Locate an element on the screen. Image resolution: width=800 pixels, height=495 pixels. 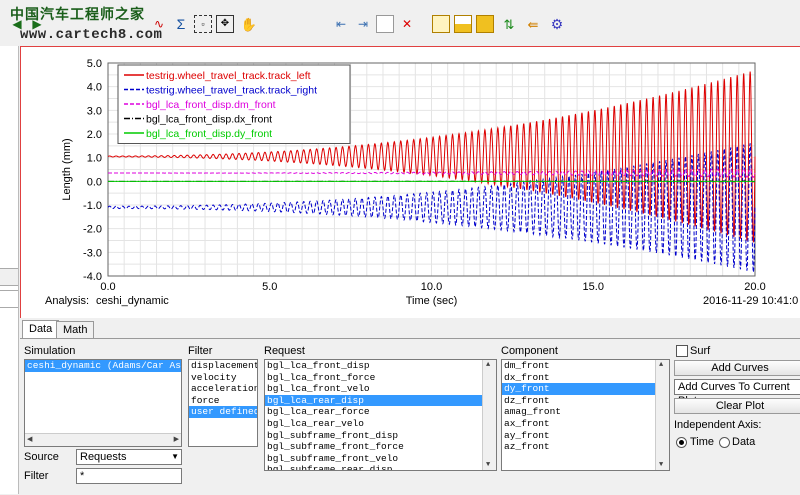
add-curves-button: Add Curves is located at coordinates (737, 368).